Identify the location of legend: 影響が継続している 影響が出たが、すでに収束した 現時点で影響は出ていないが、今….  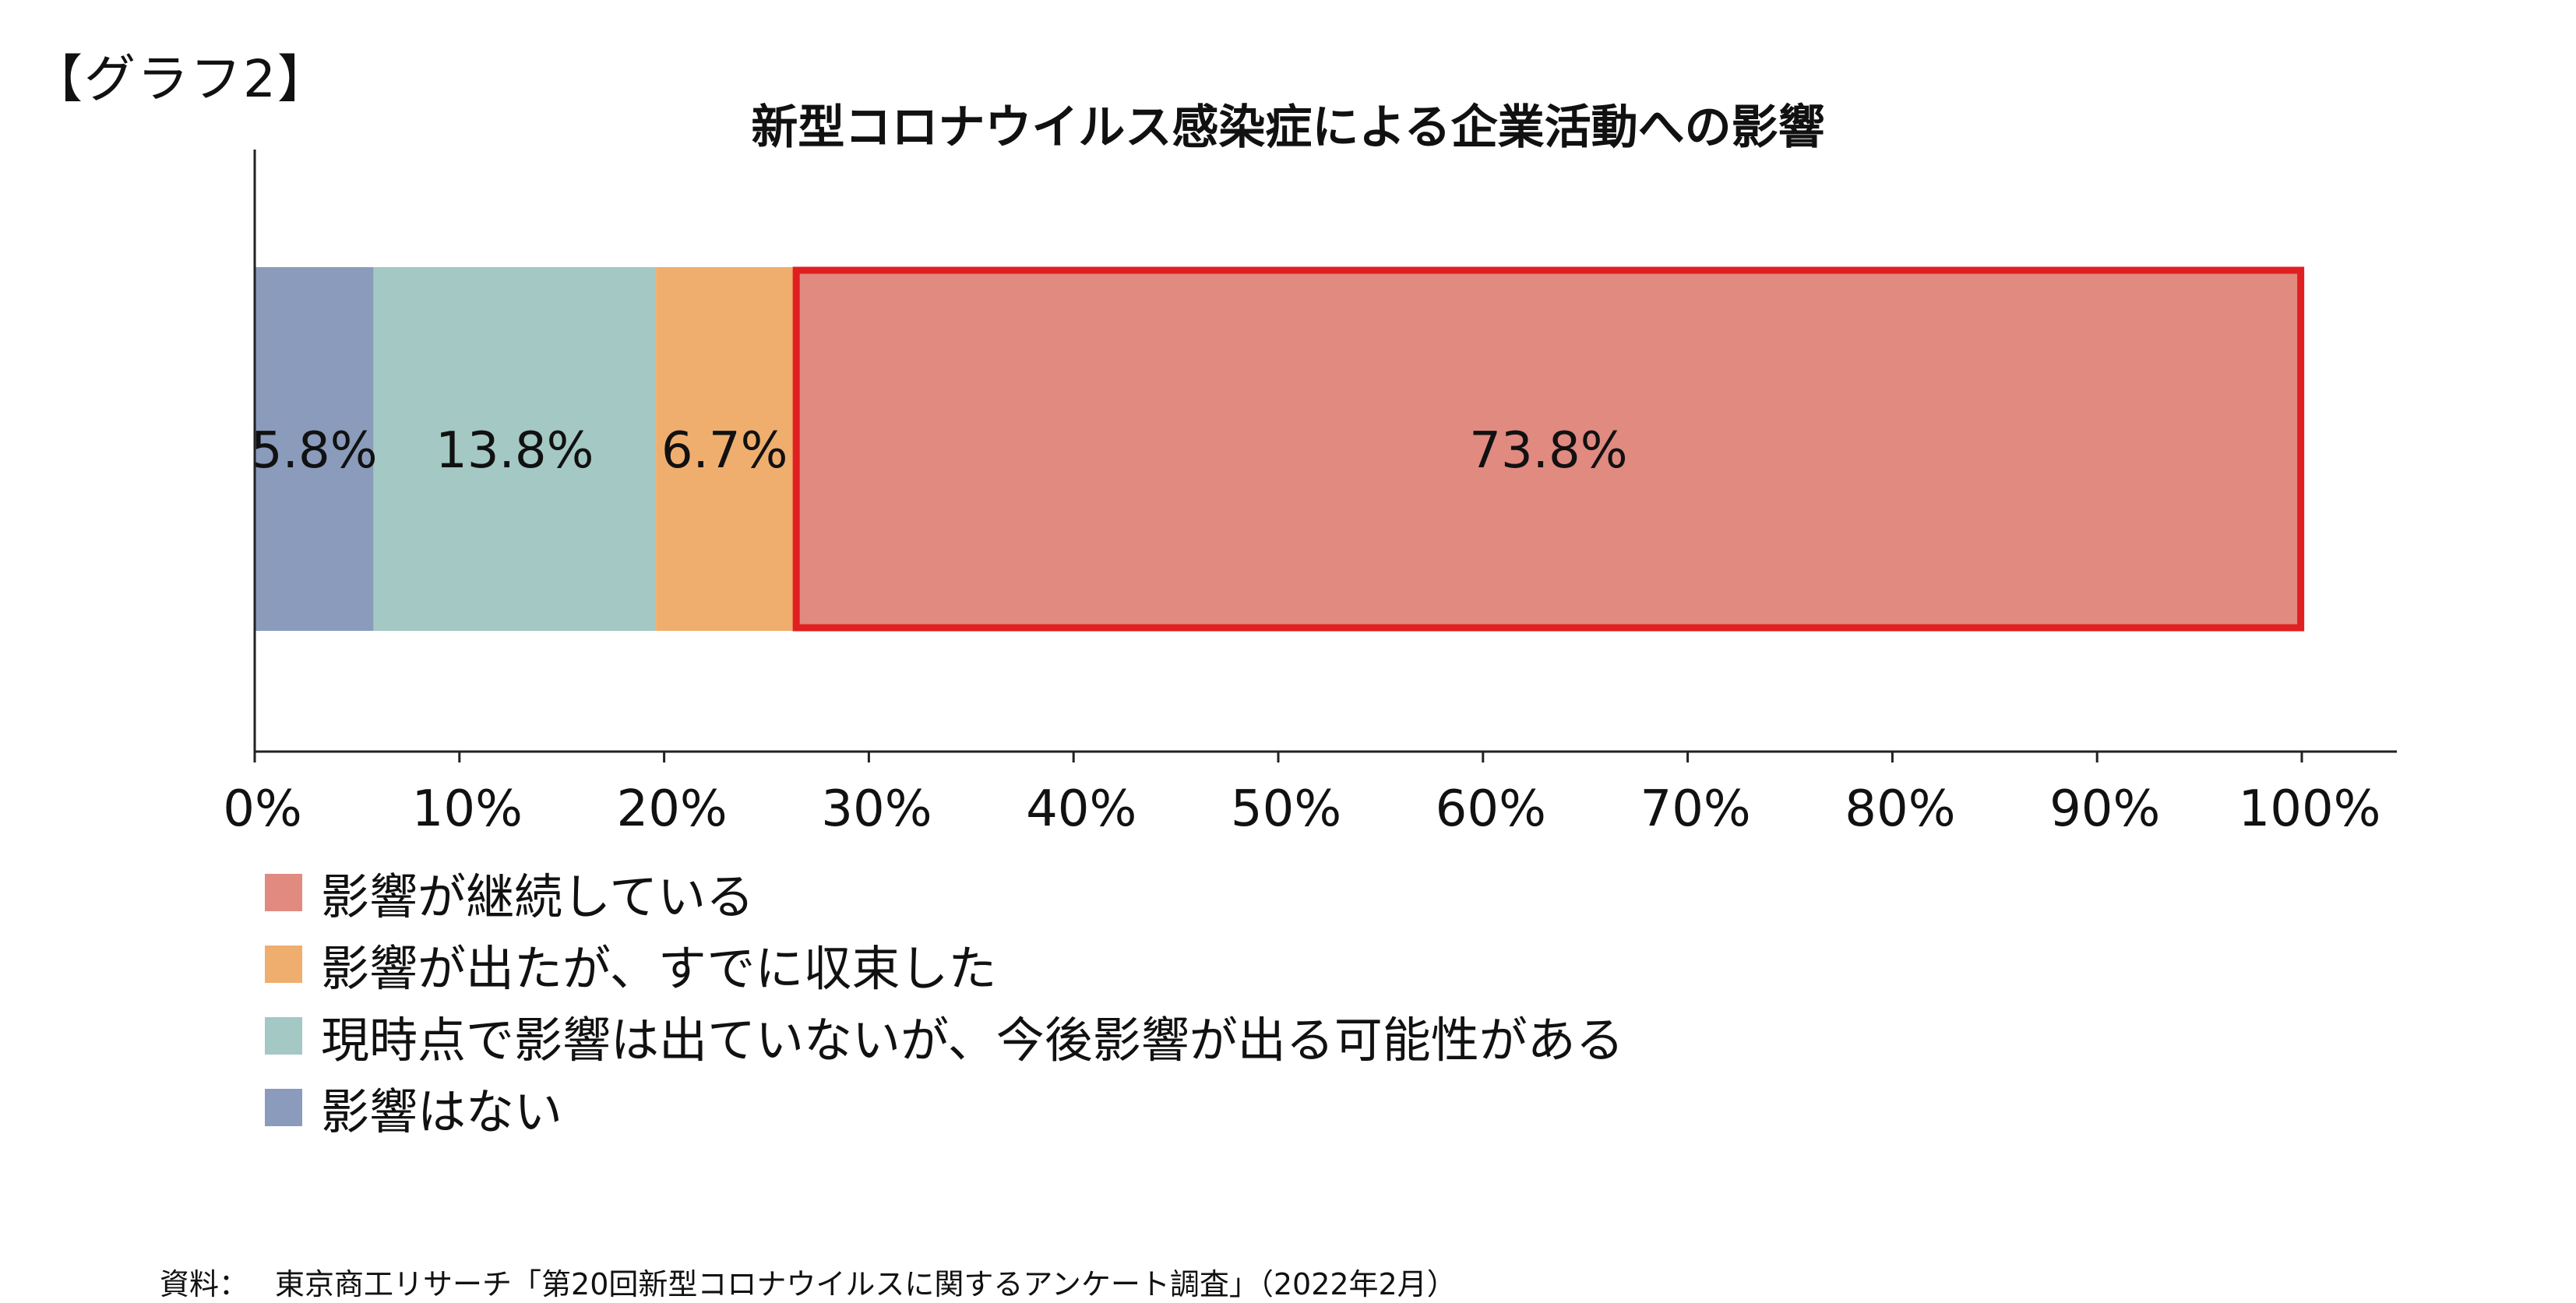
(944, 1000).